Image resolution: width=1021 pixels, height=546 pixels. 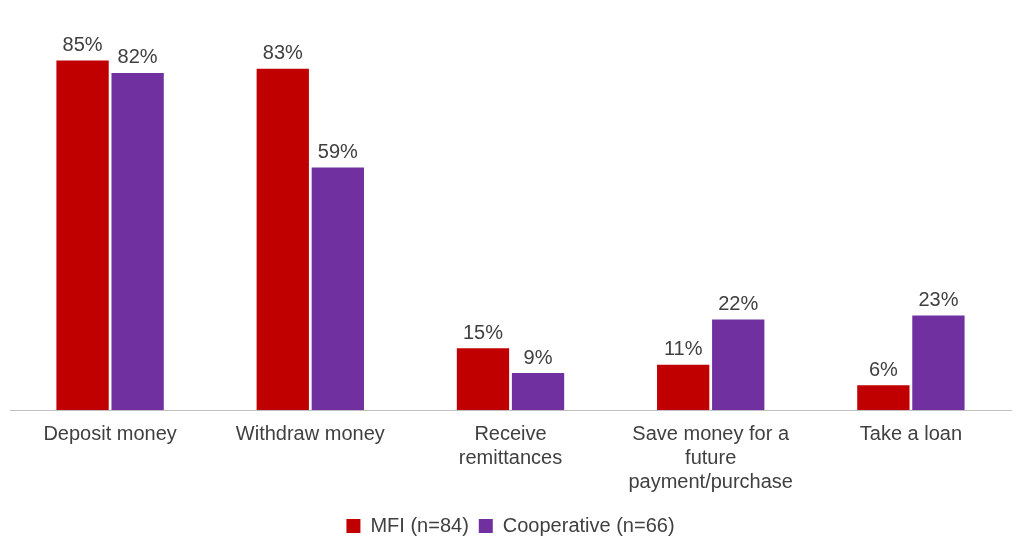 What do you see at coordinates (938, 298) in the screenshot?
I see `data-label: 23%` at bounding box center [938, 298].